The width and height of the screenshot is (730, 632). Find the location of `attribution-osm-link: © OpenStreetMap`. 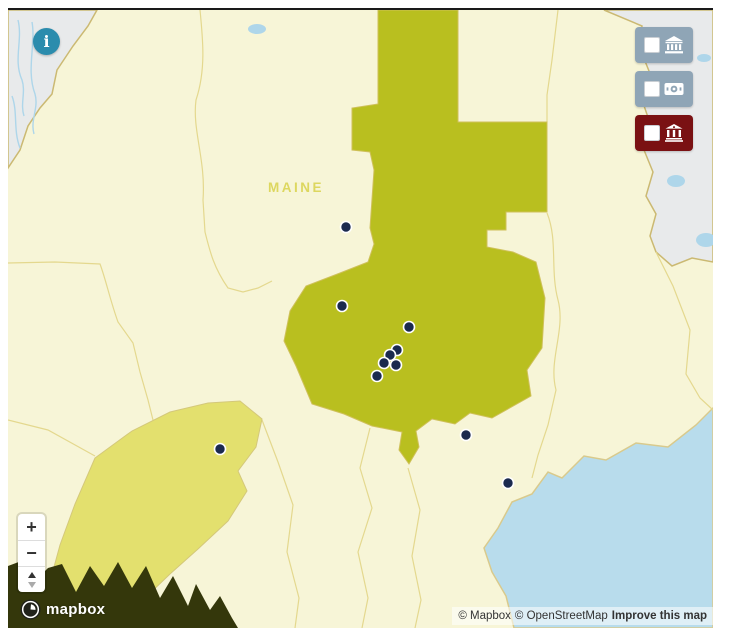

attribution-osm-link: © OpenStreetMap is located at coordinates (561, 616).